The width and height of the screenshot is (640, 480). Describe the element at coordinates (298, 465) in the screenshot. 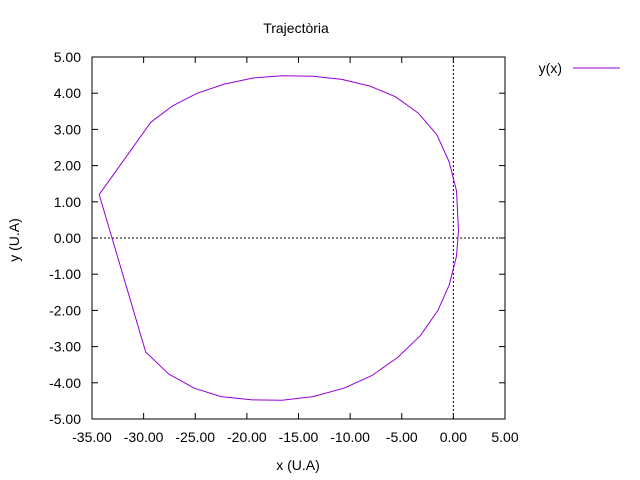

I see `x-axis-title: x (U.A)` at that location.